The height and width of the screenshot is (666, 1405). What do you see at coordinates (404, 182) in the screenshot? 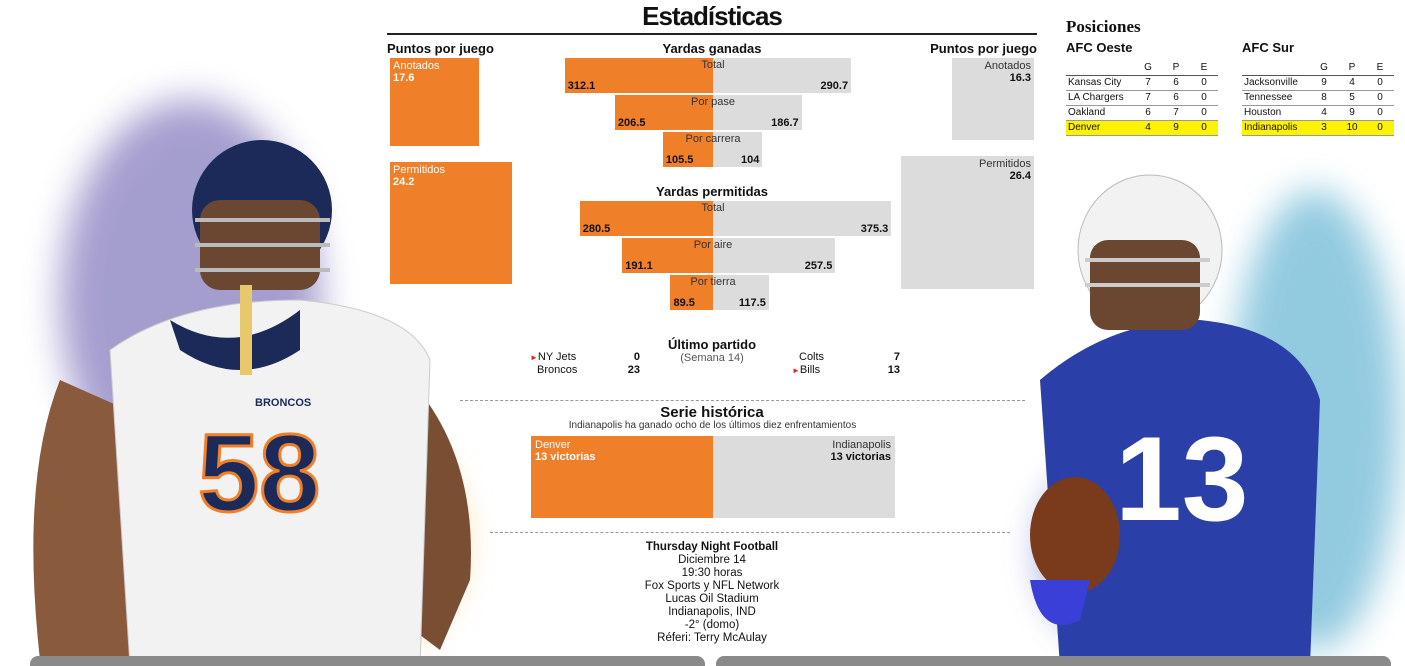
I see `bar-value: 24.2` at bounding box center [404, 182].